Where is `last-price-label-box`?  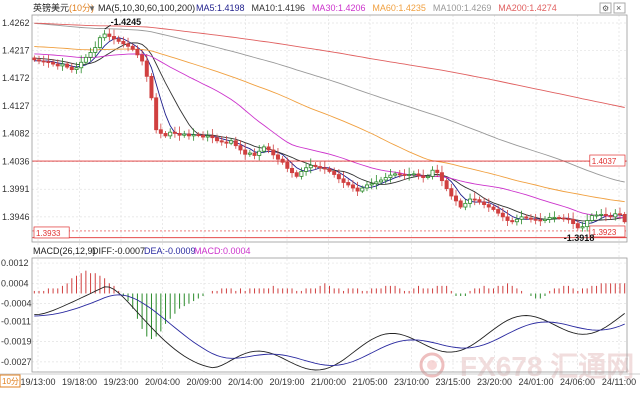
last-price-label-box is located at coordinates (607, 231).